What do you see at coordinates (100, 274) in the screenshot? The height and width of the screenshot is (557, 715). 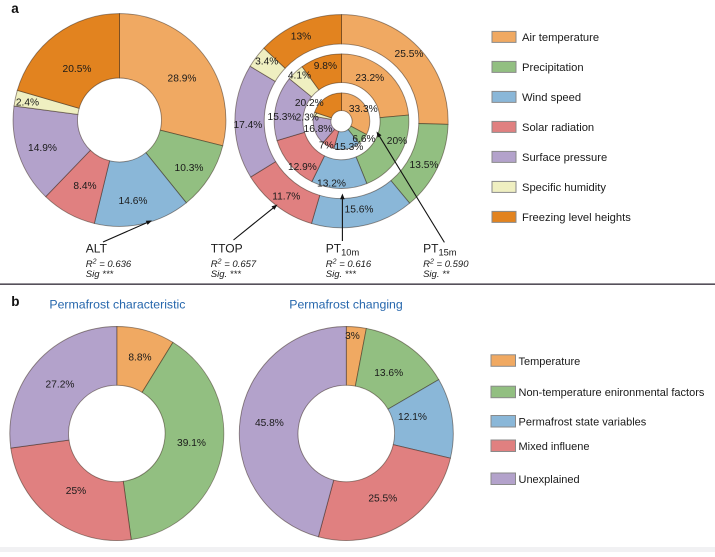 I see `svg-text: Sig ***` at bounding box center [100, 274].